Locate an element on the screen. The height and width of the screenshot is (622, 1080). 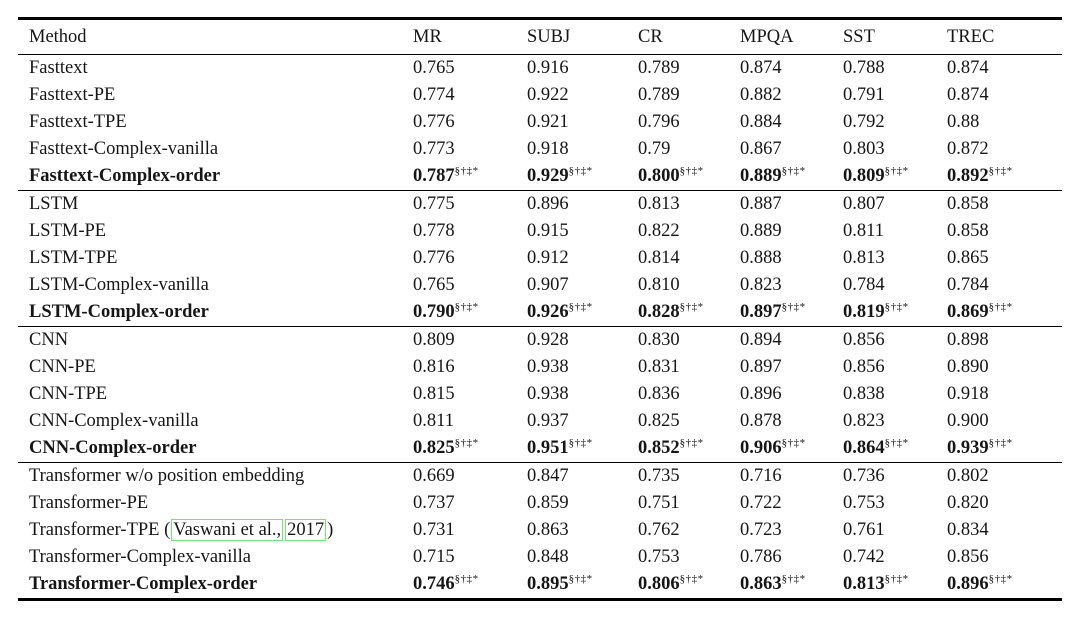
value-cell: 0.796 is located at coordinates (659, 122).